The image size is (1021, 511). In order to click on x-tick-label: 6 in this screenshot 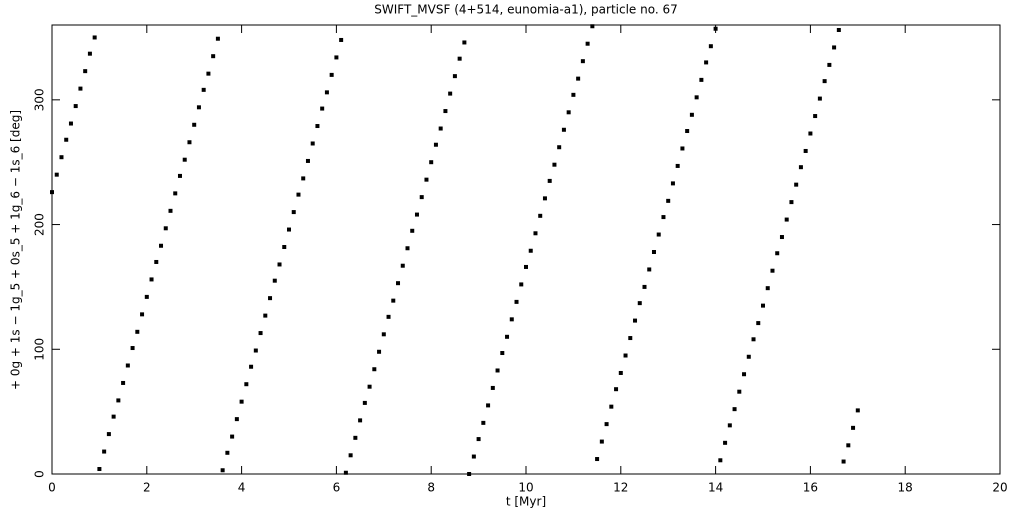, I will do `click(337, 488)`.